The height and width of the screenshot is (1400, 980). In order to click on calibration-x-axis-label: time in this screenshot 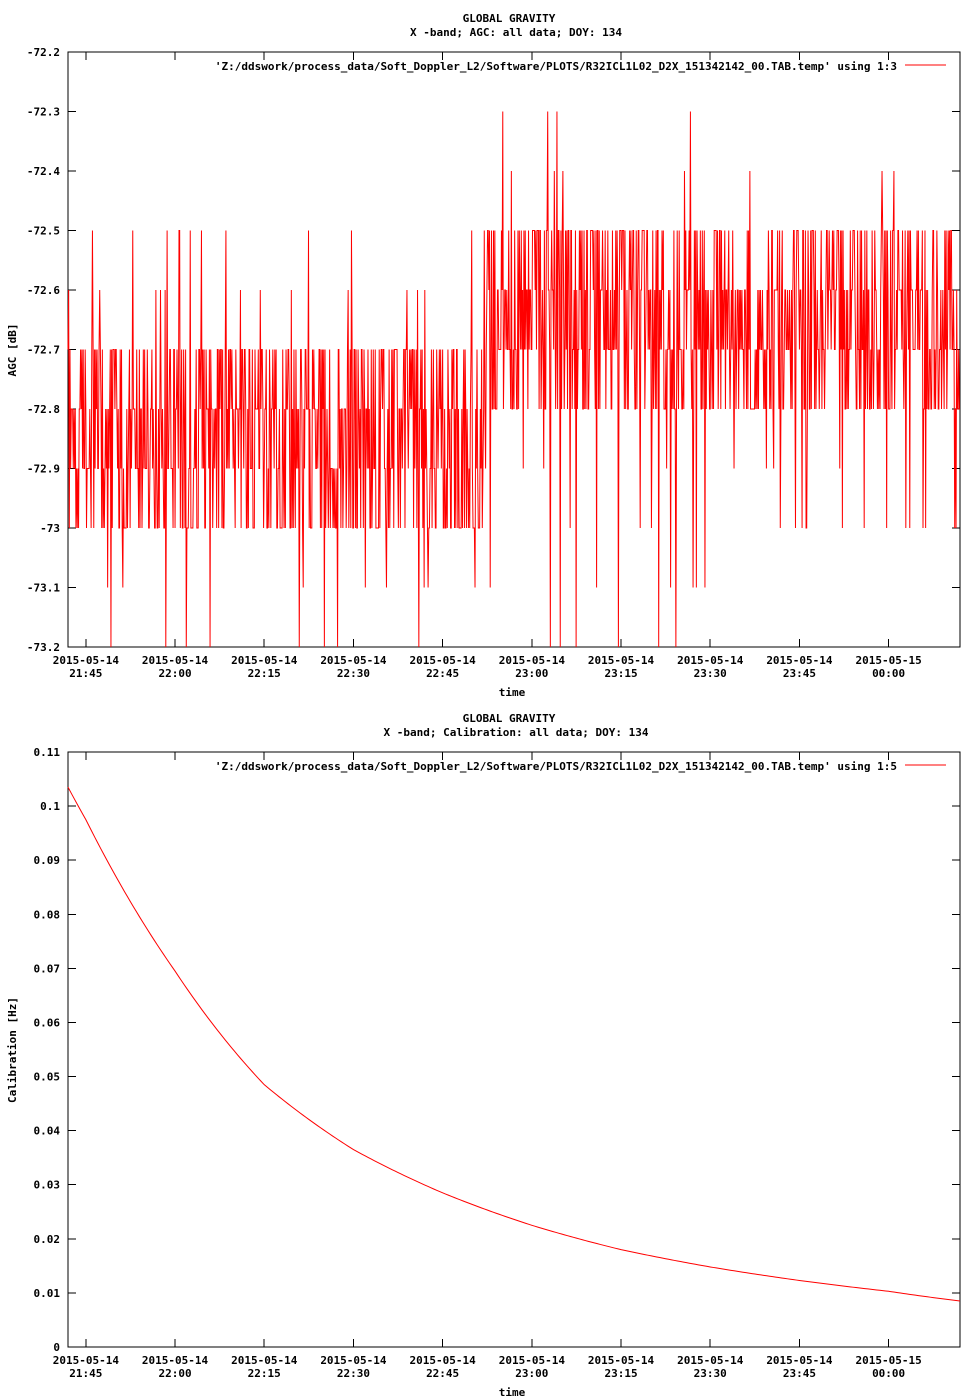, I will do `click(512, 1392)`.